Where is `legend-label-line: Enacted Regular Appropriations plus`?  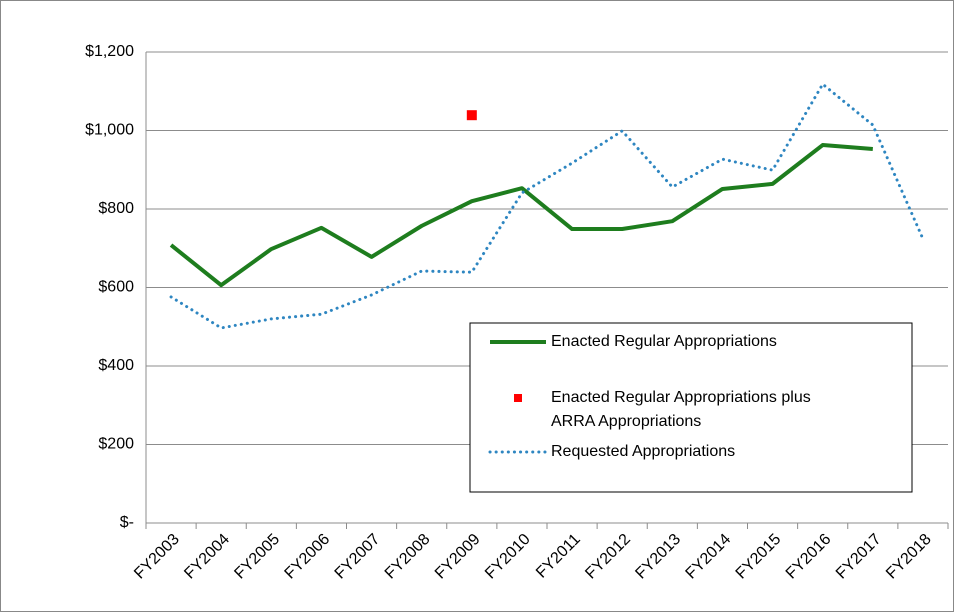
legend-label-line: Enacted Regular Appropriations plus is located at coordinates (681, 397).